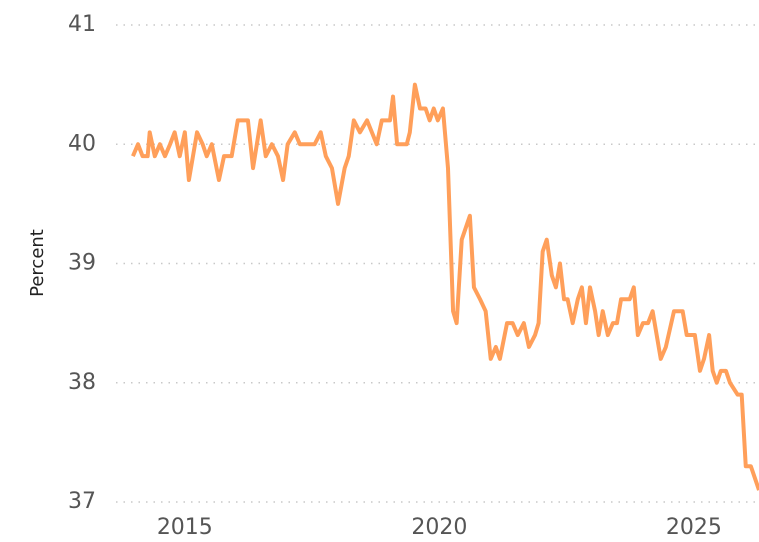 This screenshot has height=542, width=759. I want to click on x-tick-label: 2015, so click(185, 527).